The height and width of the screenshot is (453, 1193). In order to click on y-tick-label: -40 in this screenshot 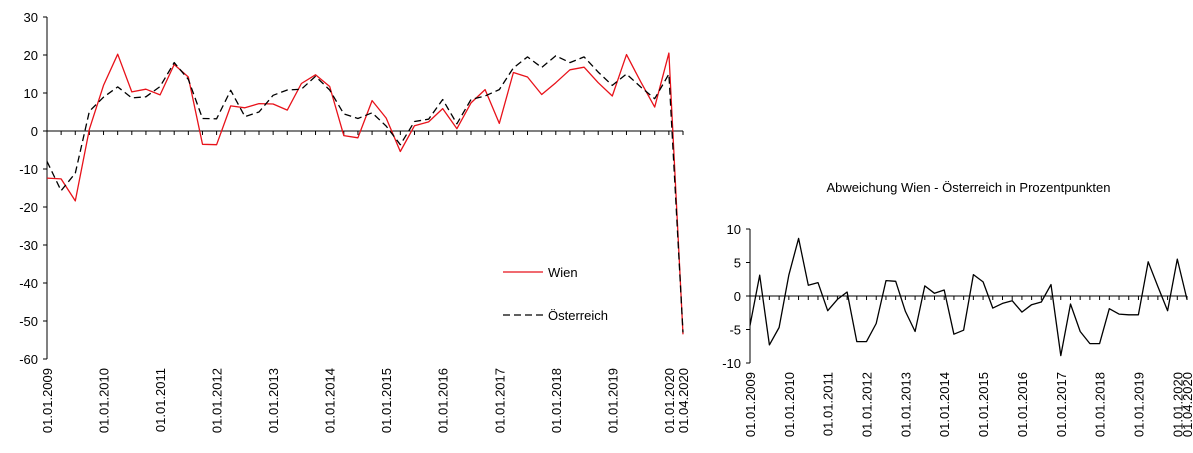, I will do `click(28, 283)`.